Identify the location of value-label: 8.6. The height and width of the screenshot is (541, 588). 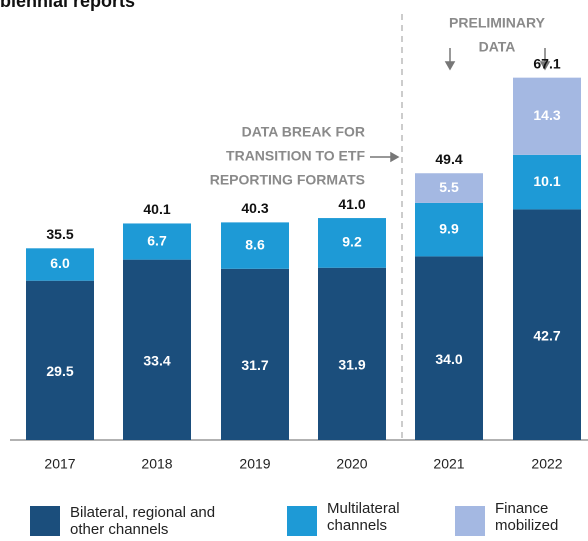
(255, 244).